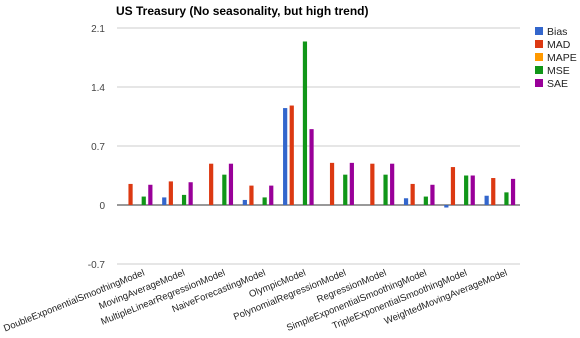 This screenshot has height=338, width=580. I want to click on legend-label-mape: MAPE, so click(562, 58).